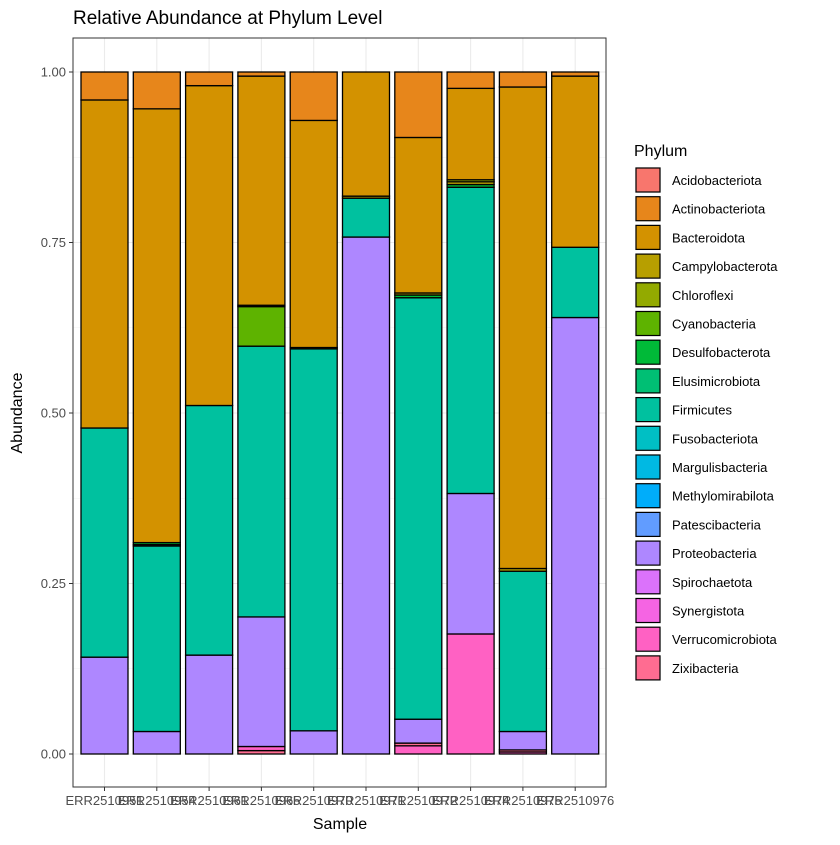  I want to click on legend-label: Margulisbacteria, so click(720, 467).